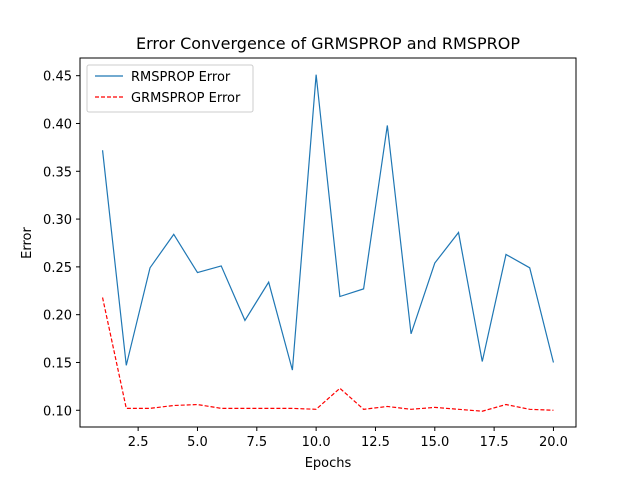 This screenshot has width=640, height=480. Describe the element at coordinates (434, 442) in the screenshot. I see `x-tick-label: 15.0` at that location.